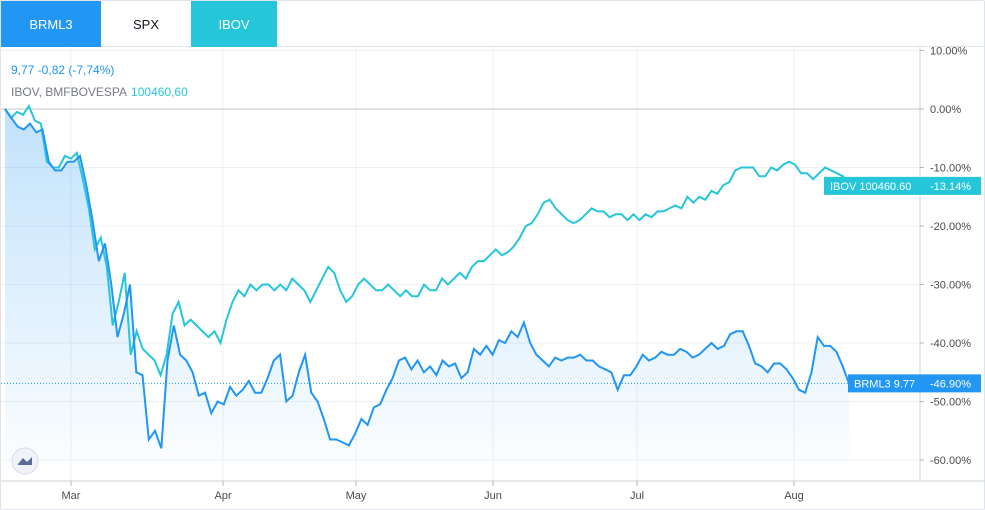 Image resolution: width=985 pixels, height=510 pixels. What do you see at coordinates (25, 461) in the screenshot?
I see `tradingview-logo-icon` at bounding box center [25, 461].